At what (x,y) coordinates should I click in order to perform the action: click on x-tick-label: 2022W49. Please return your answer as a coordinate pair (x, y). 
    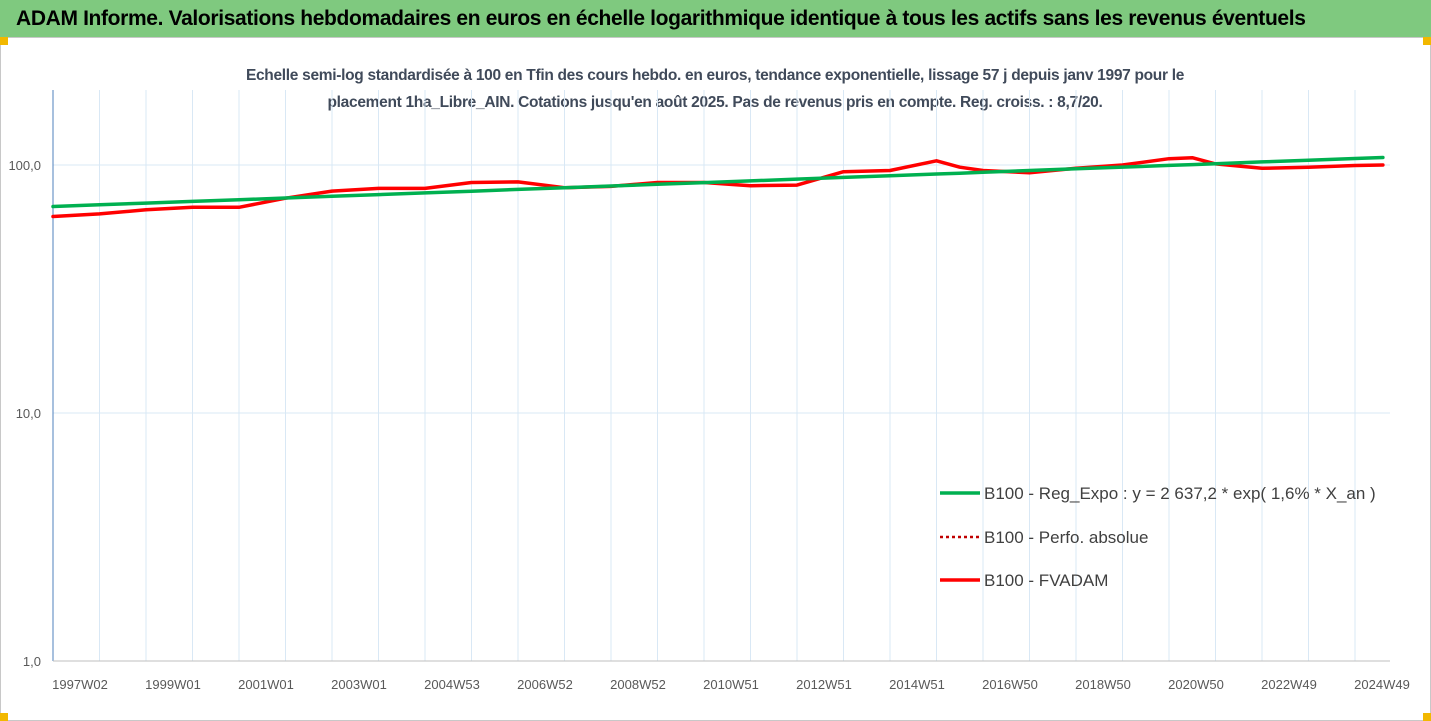
    Looking at the image, I should click on (1289, 684).